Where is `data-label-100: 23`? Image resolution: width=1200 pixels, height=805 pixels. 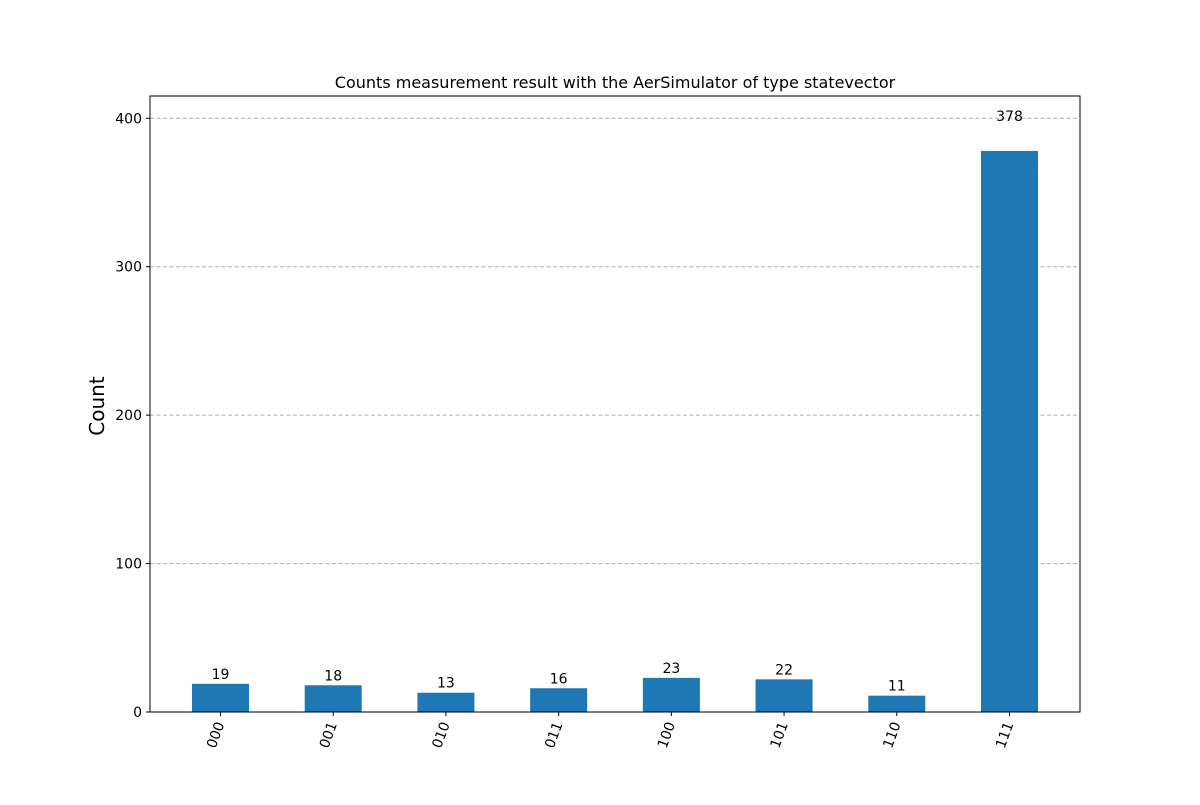 data-label-100: 23 is located at coordinates (671, 669).